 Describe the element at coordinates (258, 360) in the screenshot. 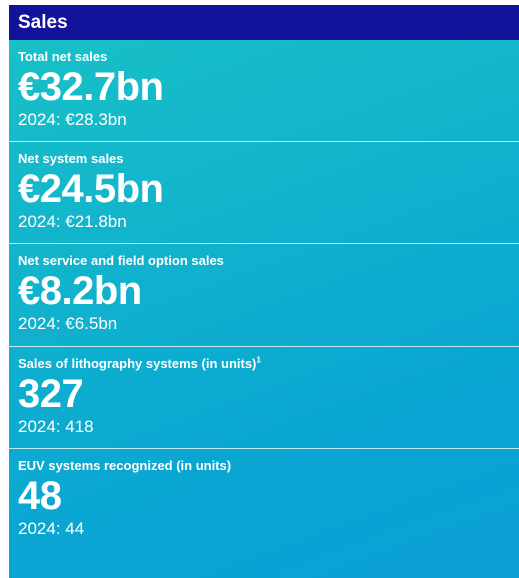

I see `footnote-marker: 1` at that location.